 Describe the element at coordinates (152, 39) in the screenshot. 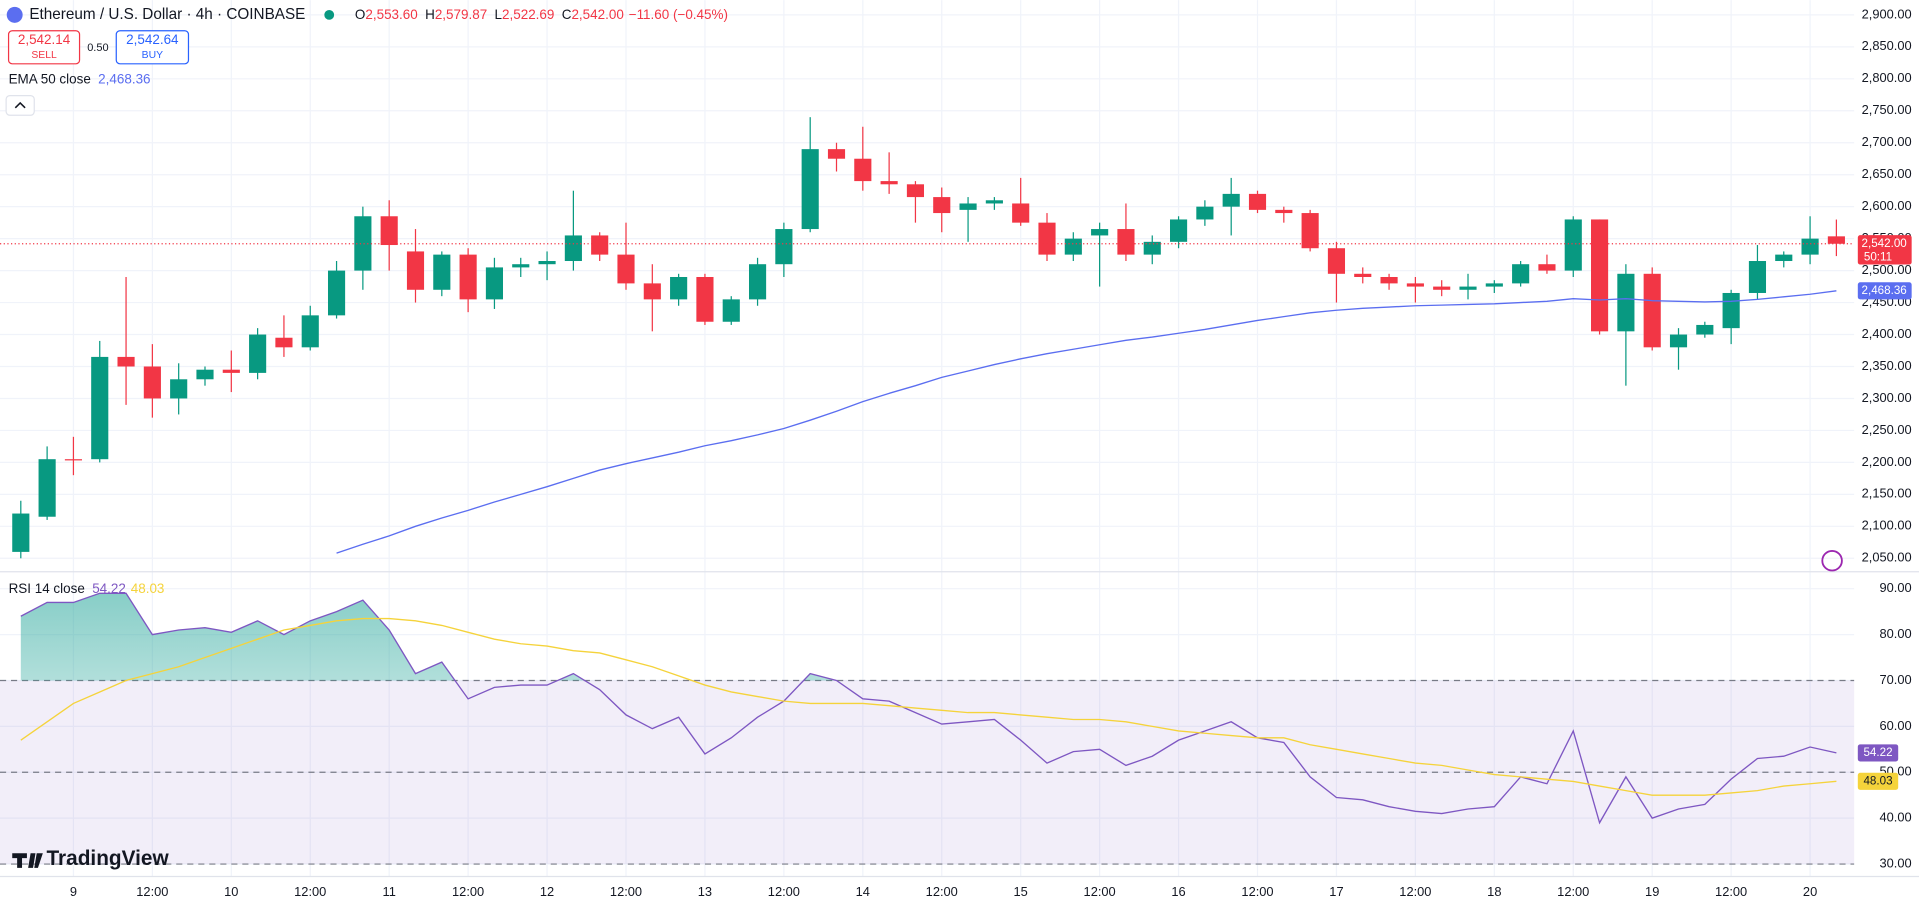

I see `buy-price: 2,542.64` at that location.